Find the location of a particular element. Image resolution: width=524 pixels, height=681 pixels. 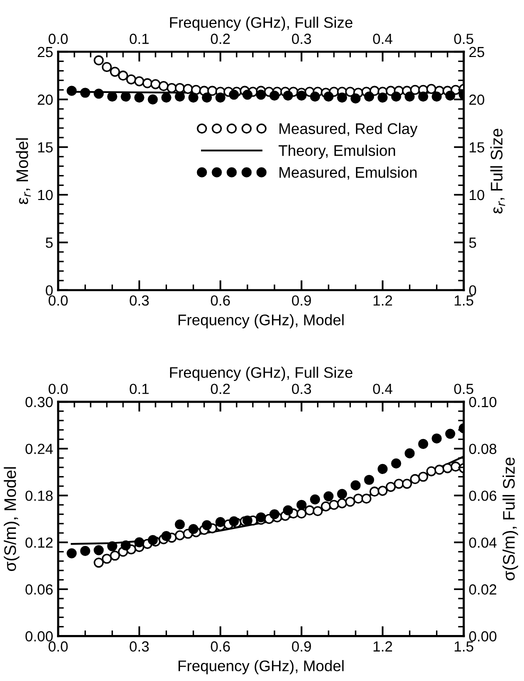

y-tick-label: 0.06 is located at coordinates (39, 589).